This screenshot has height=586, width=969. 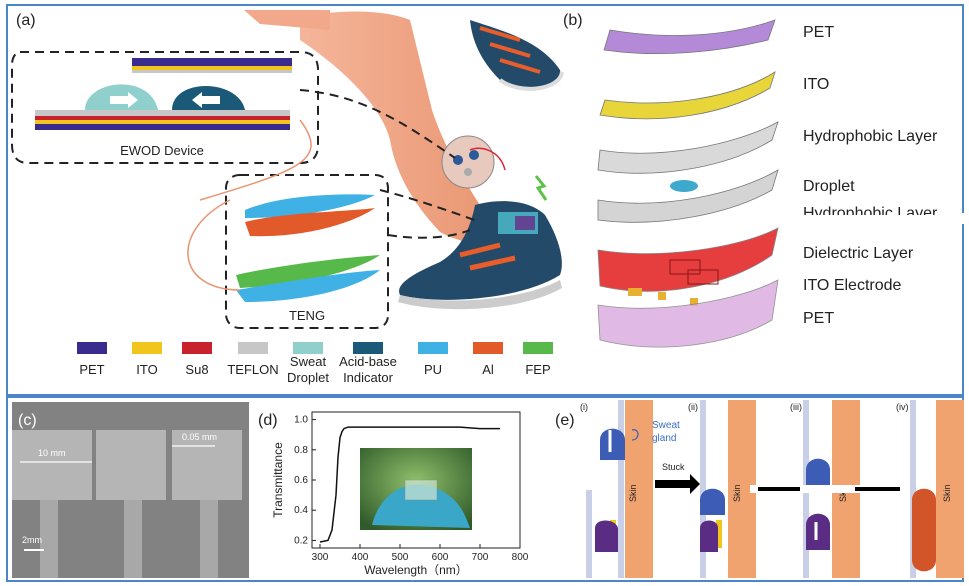 I want to click on layer-label-ito-electrode: ITO Electrode, so click(x=852, y=285).